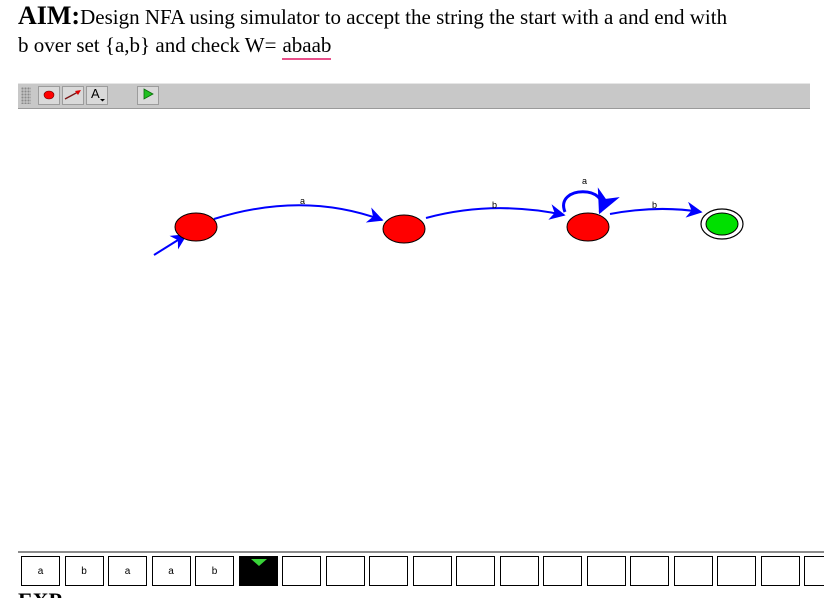  What do you see at coordinates (588, 227) in the screenshot?
I see `state-q2` at bounding box center [588, 227].